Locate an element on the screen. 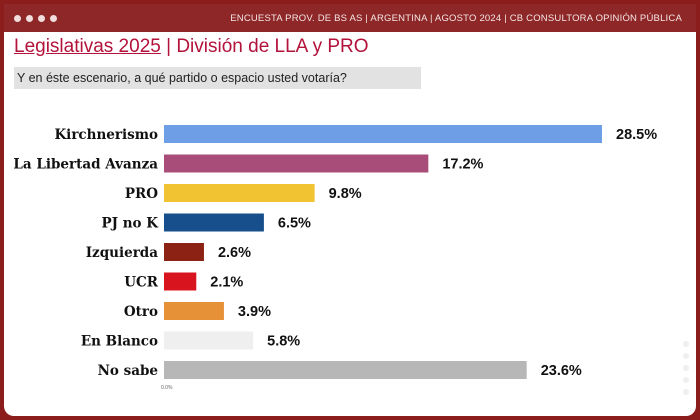 The image size is (700, 420). category-label: En Blanco is located at coordinates (119, 342).